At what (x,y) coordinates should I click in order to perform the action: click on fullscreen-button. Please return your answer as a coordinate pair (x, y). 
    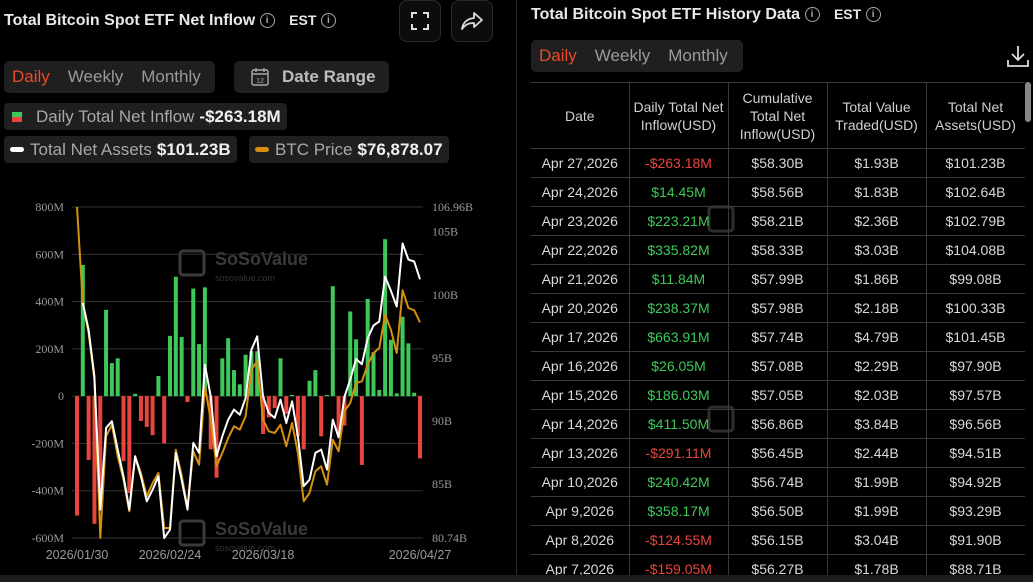
    Looking at the image, I should click on (420, 21).